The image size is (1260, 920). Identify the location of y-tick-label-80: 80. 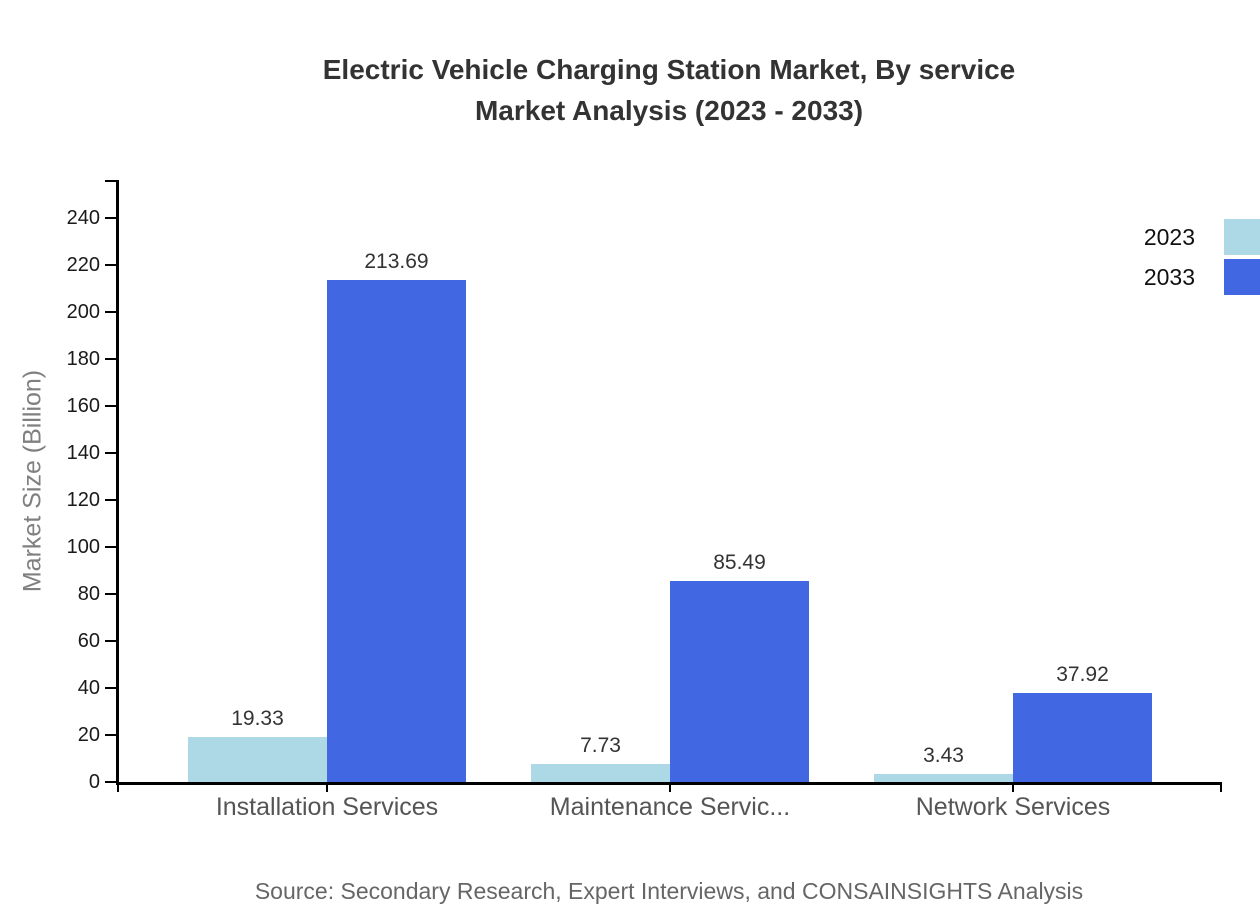
(88, 594).